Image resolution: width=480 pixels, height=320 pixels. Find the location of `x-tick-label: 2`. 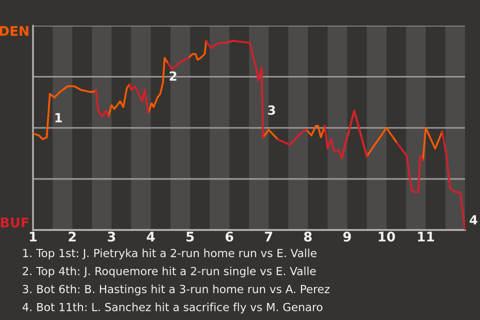

x-tick-label: 2 is located at coordinates (72, 237).